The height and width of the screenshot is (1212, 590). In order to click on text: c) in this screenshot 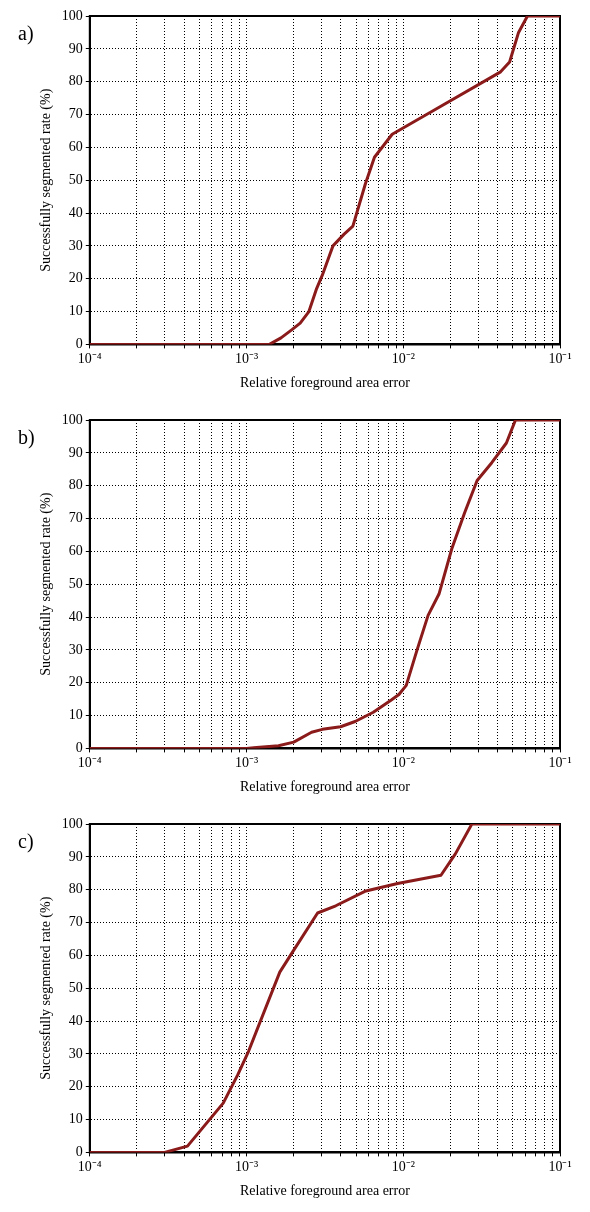, I will do `click(26, 841)`.